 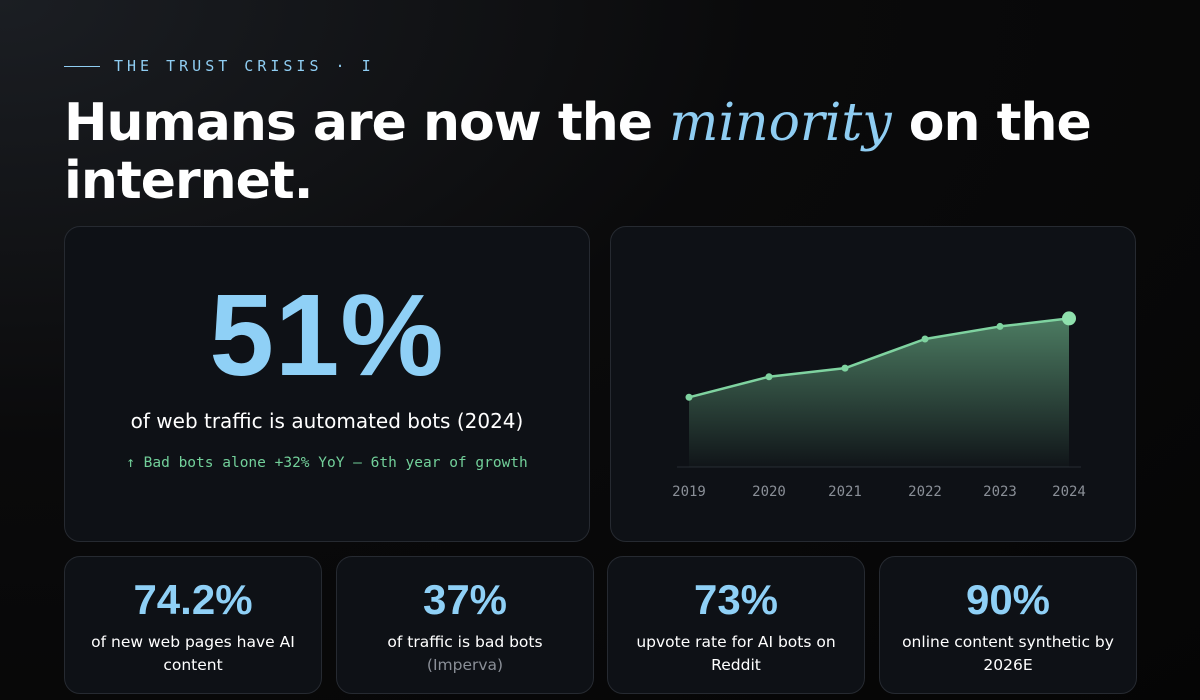 What do you see at coordinates (689, 492) in the screenshot?
I see `chart-x-tick-label: 2019` at bounding box center [689, 492].